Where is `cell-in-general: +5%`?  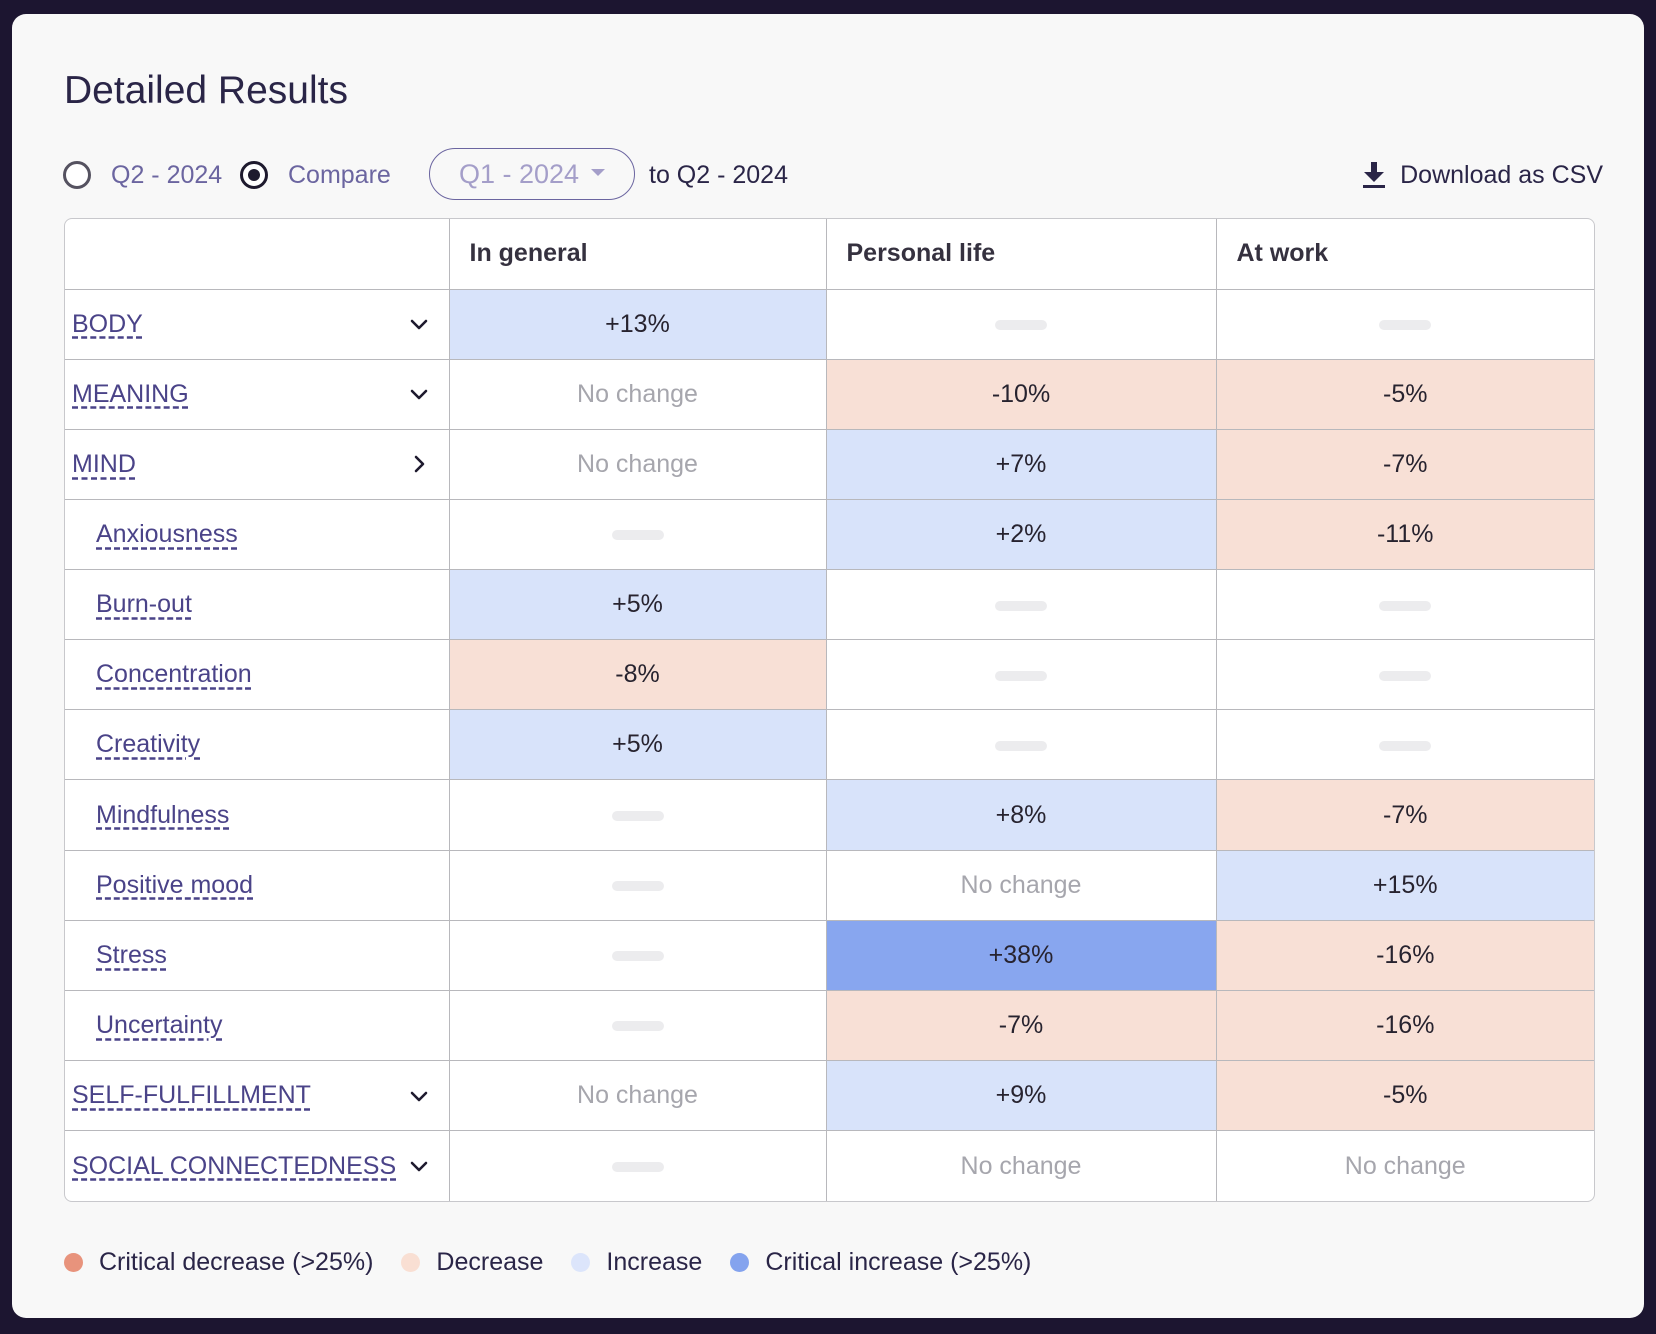 cell-in-general: +5% is located at coordinates (637, 605).